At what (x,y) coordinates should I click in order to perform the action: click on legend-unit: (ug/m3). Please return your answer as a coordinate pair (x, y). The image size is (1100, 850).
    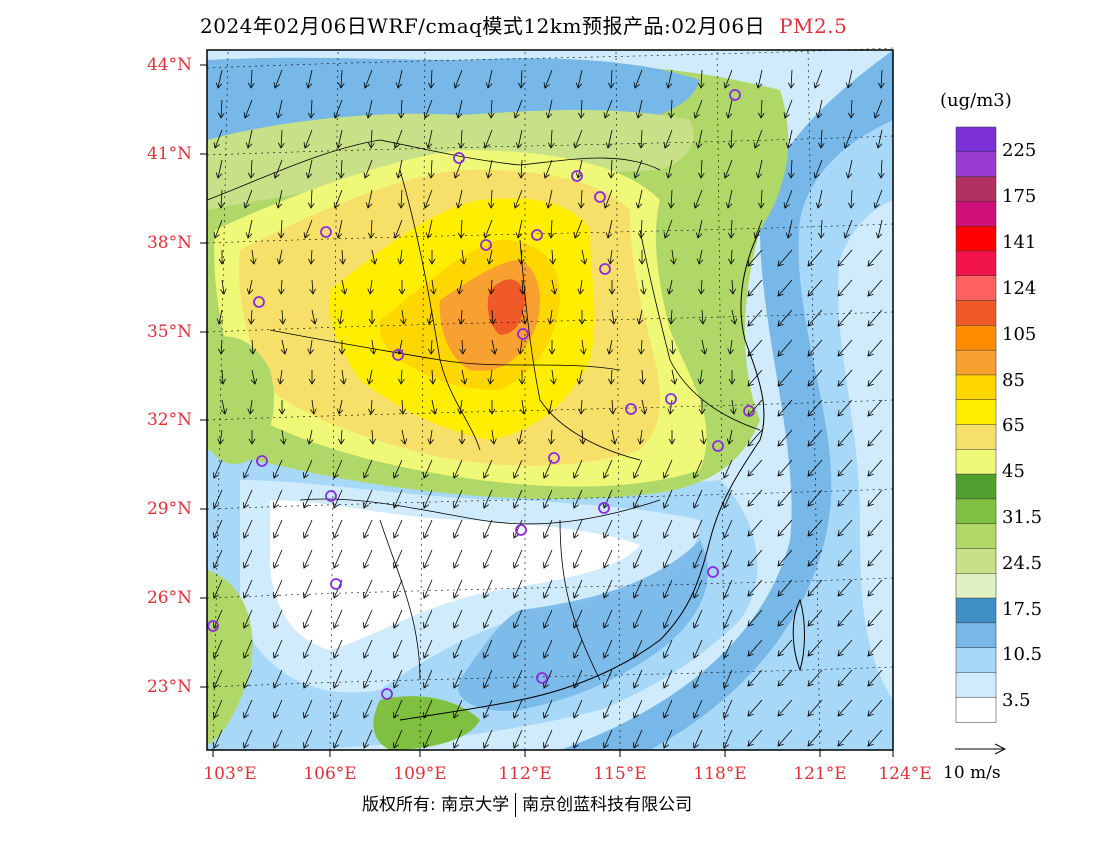
    Looking at the image, I should click on (976, 100).